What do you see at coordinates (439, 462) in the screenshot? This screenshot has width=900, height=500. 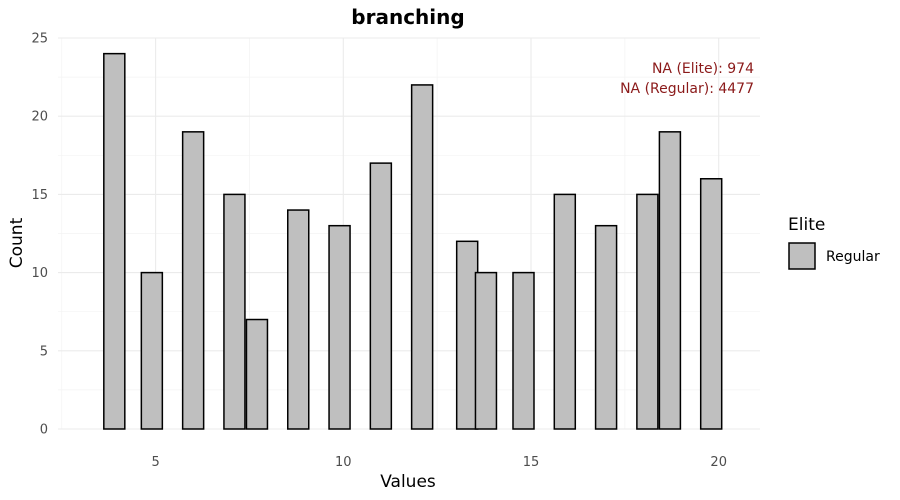 I see `x-tick-labels: 5 10 15 20` at bounding box center [439, 462].